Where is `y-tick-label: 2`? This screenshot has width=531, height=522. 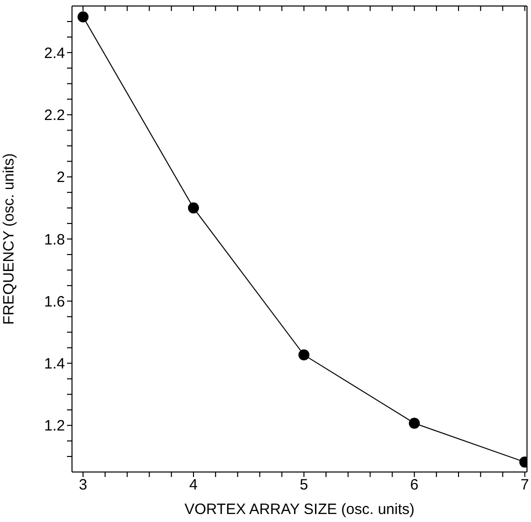 y-tick-label: 2 is located at coordinates (60, 177).